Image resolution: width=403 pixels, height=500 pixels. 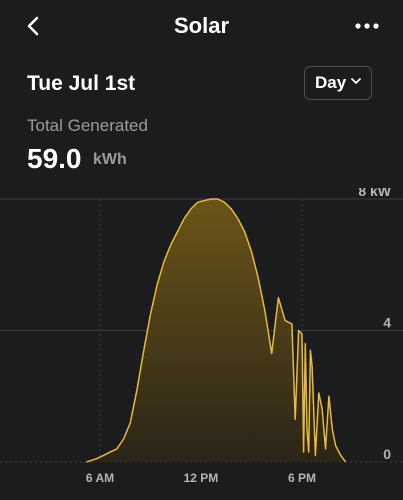 I want to click on y-tick-label: 0, so click(x=387, y=454).